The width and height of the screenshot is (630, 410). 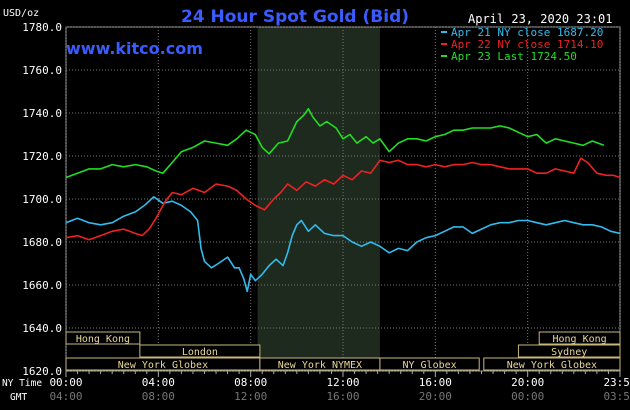 I want to click on x-tick-label-ny: 04:00, so click(x=158, y=382).